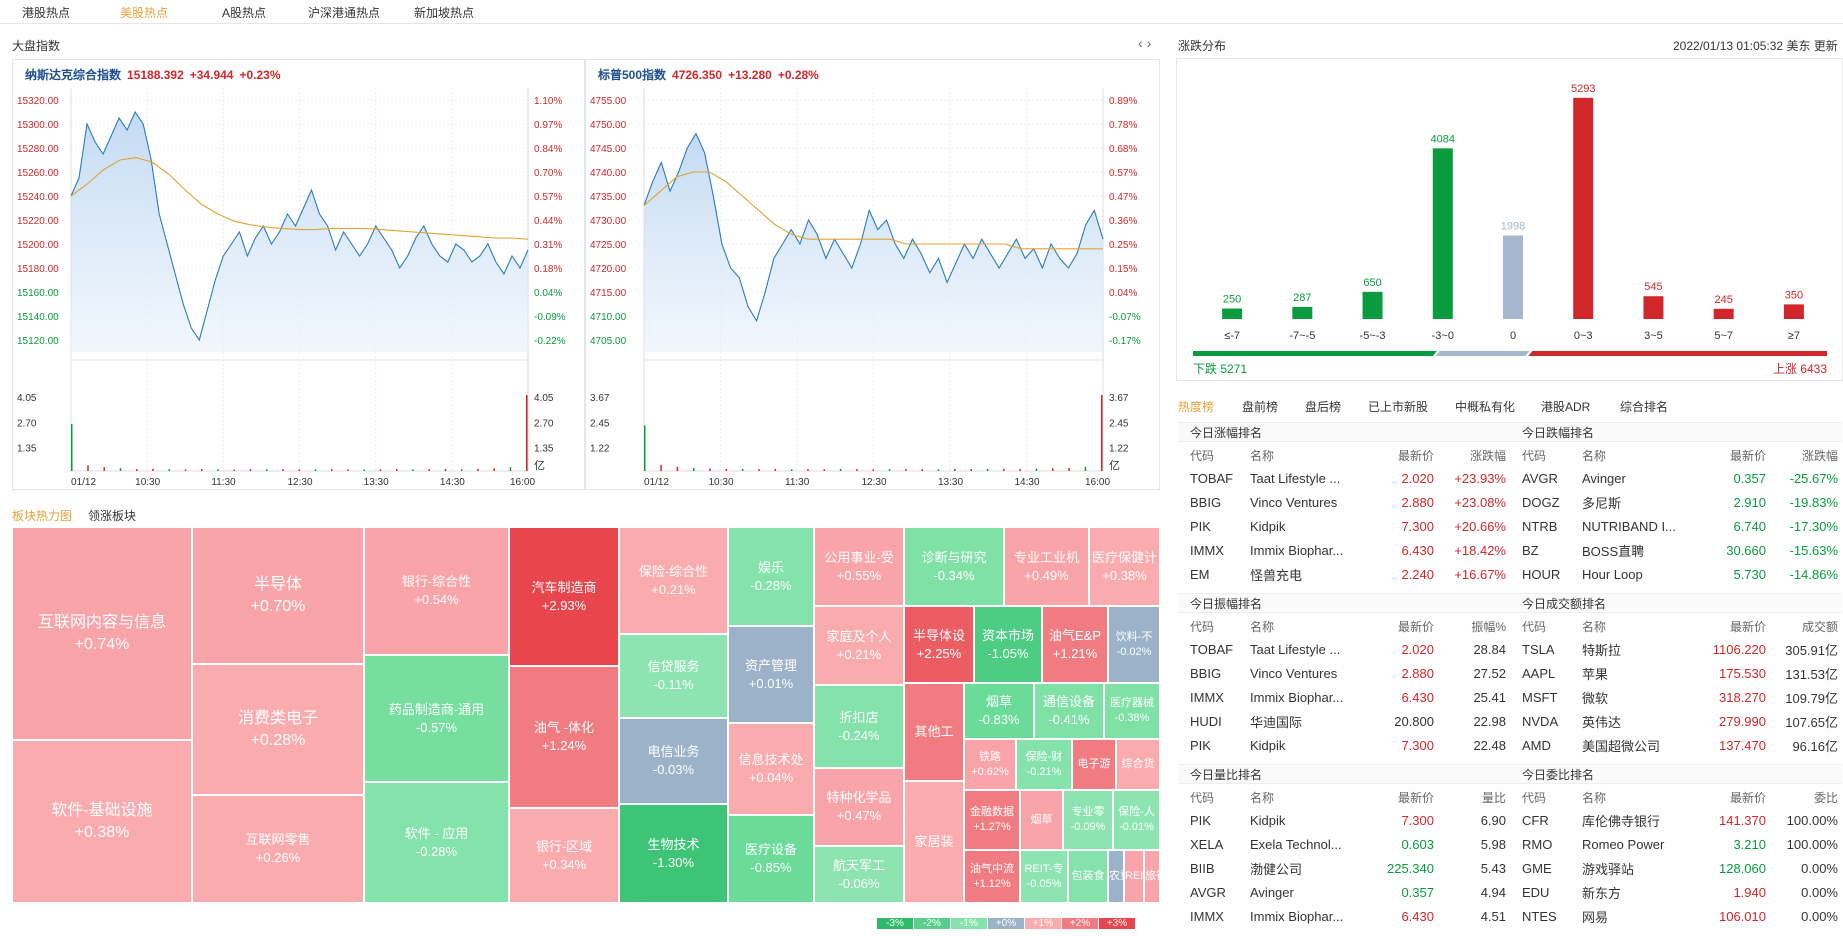 The width and height of the screenshot is (1843, 936). What do you see at coordinates (1196, 407) in the screenshot?
I see `rank-tab-0: 热度榜` at bounding box center [1196, 407].